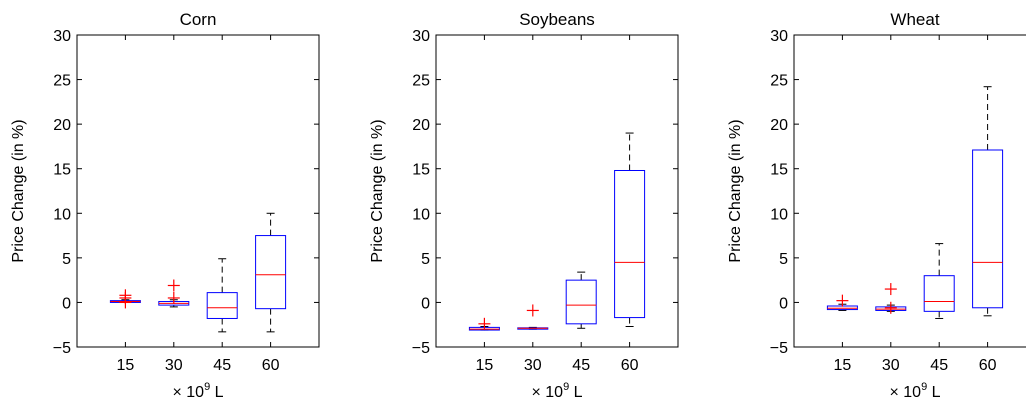  I want to click on panel-title: Wheat, so click(914, 19).